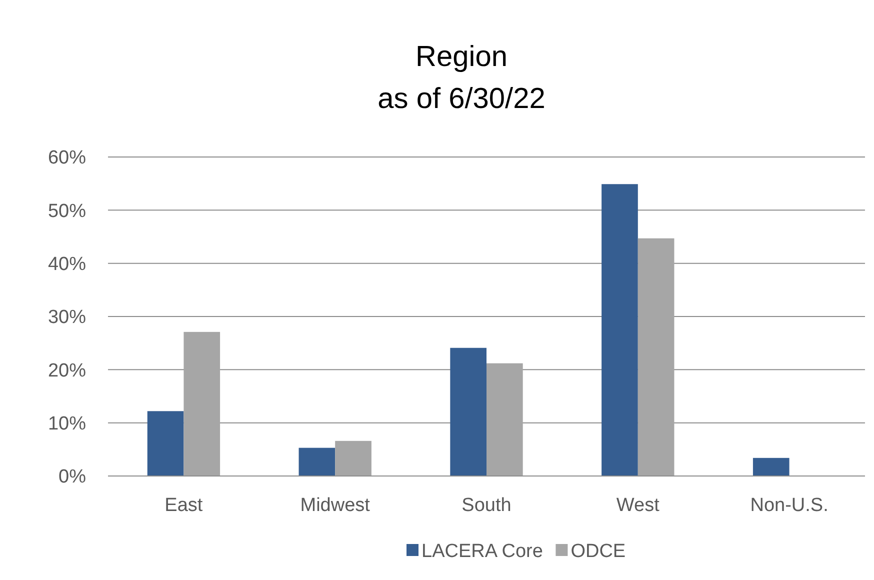  What do you see at coordinates (482, 551) in the screenshot?
I see `legend-label: LACERA Core` at bounding box center [482, 551].